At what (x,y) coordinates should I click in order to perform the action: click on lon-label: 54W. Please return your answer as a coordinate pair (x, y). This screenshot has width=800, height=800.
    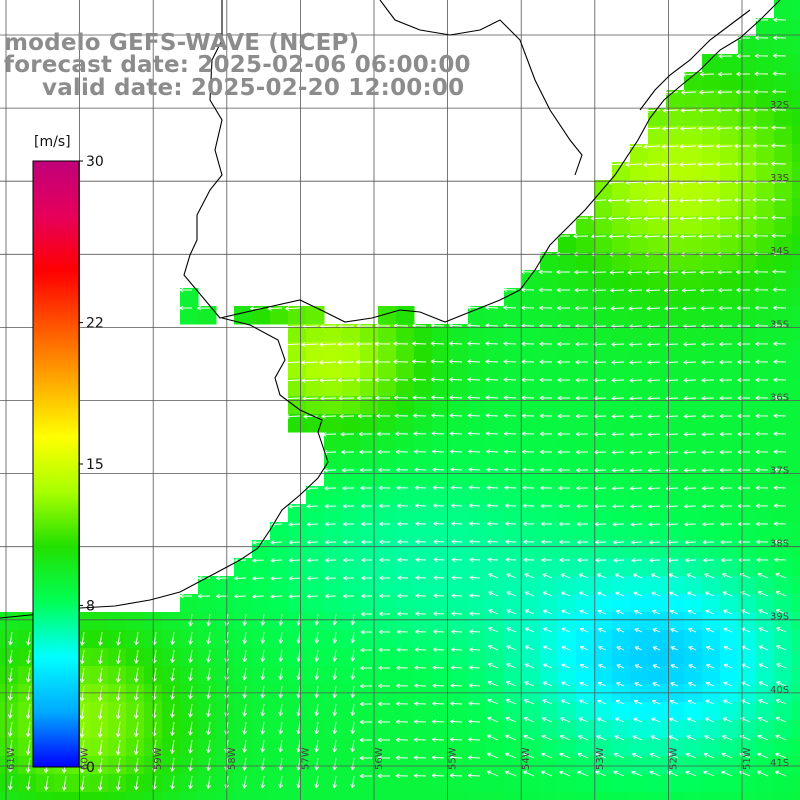
    Looking at the image, I should click on (526, 758).